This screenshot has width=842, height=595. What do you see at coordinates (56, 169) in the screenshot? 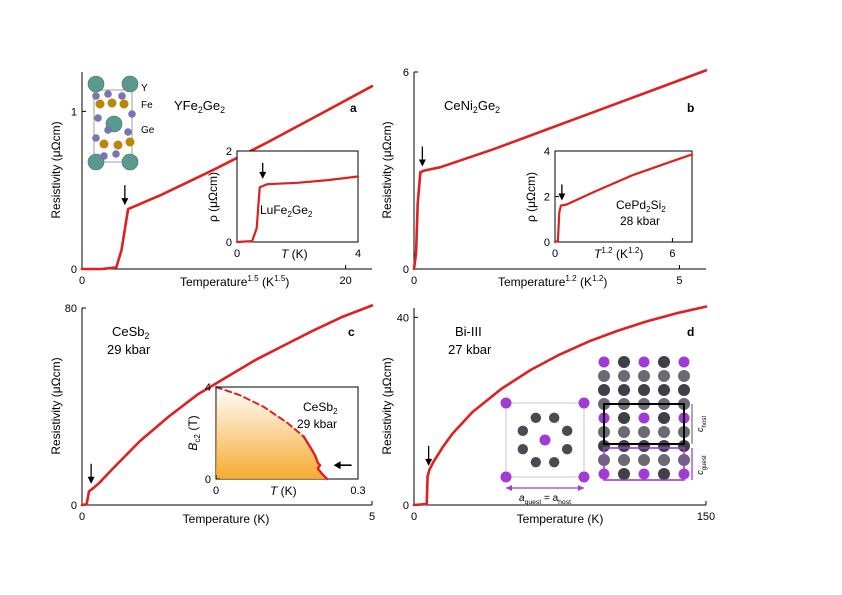
I see `panel-a-ylabel: Resistivity (μΩcm)` at bounding box center [56, 169].